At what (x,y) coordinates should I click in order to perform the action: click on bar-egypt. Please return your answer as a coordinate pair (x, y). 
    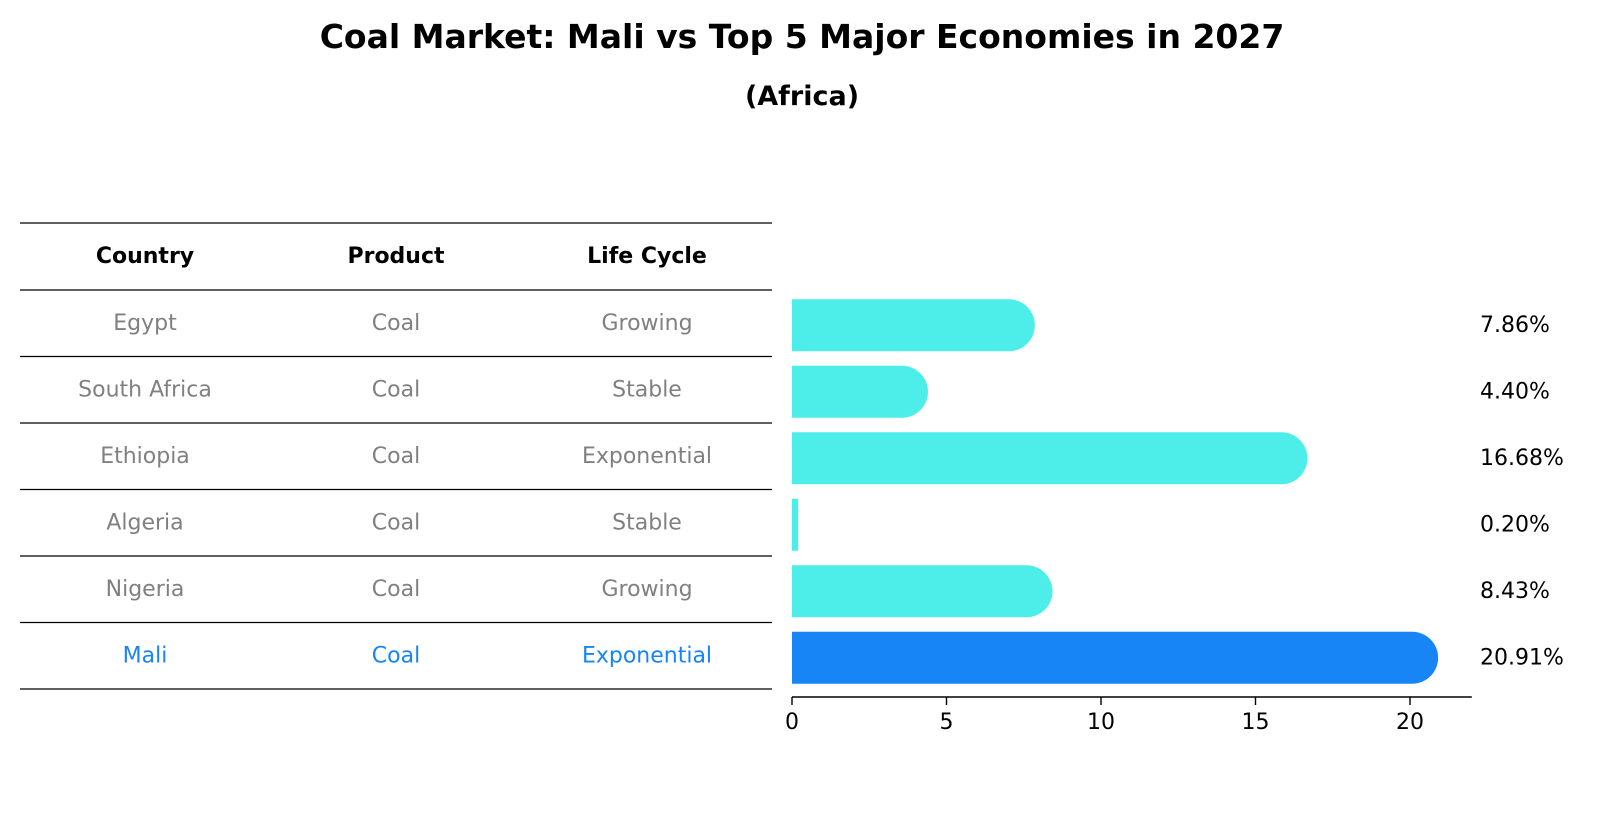
    Looking at the image, I should click on (913, 325).